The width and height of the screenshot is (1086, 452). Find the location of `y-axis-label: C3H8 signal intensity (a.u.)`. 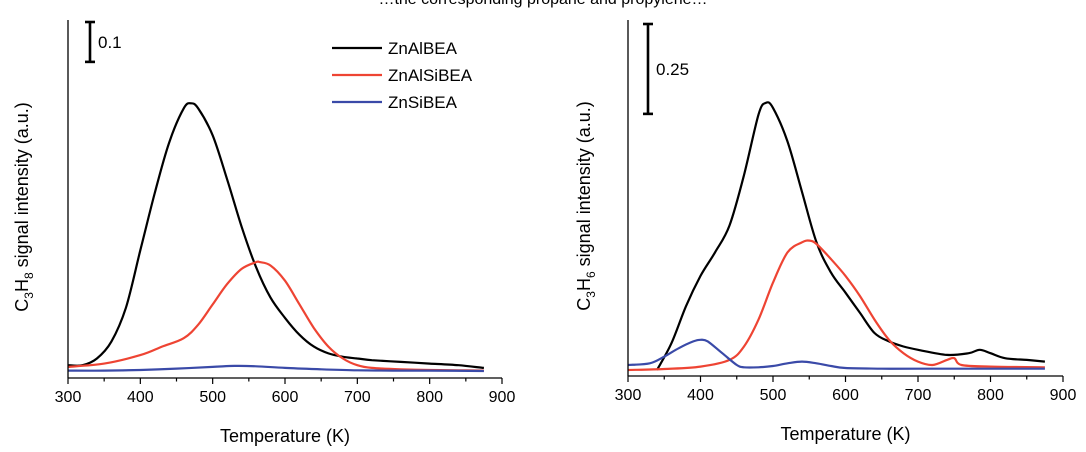

y-axis-label: C3H8 signal intensity (a.u.) is located at coordinates (24, 206).